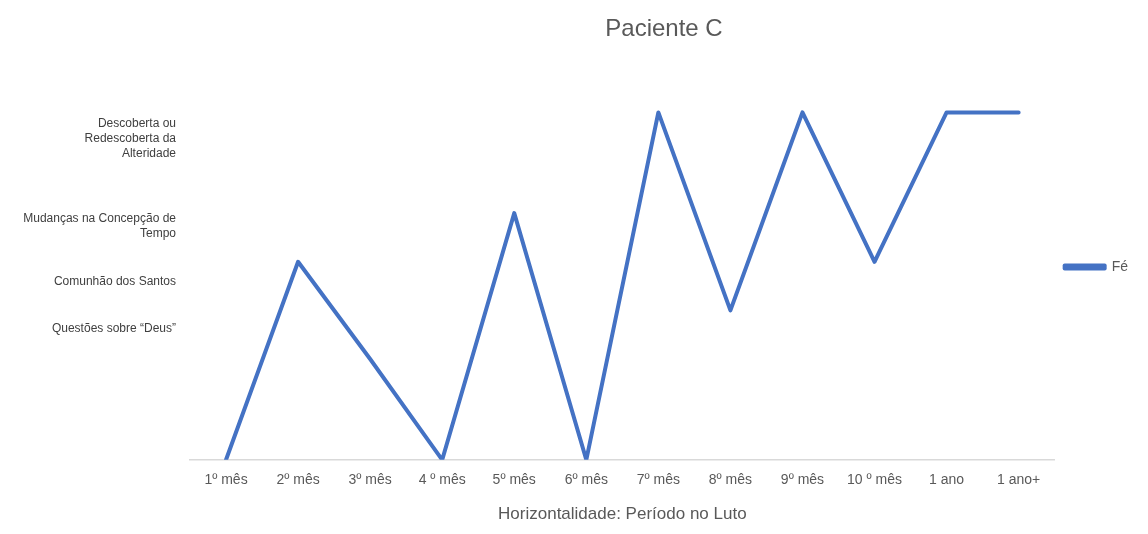 This screenshot has height=534, width=1148. I want to click on text: Comunhão dos Santos, so click(114, 280).